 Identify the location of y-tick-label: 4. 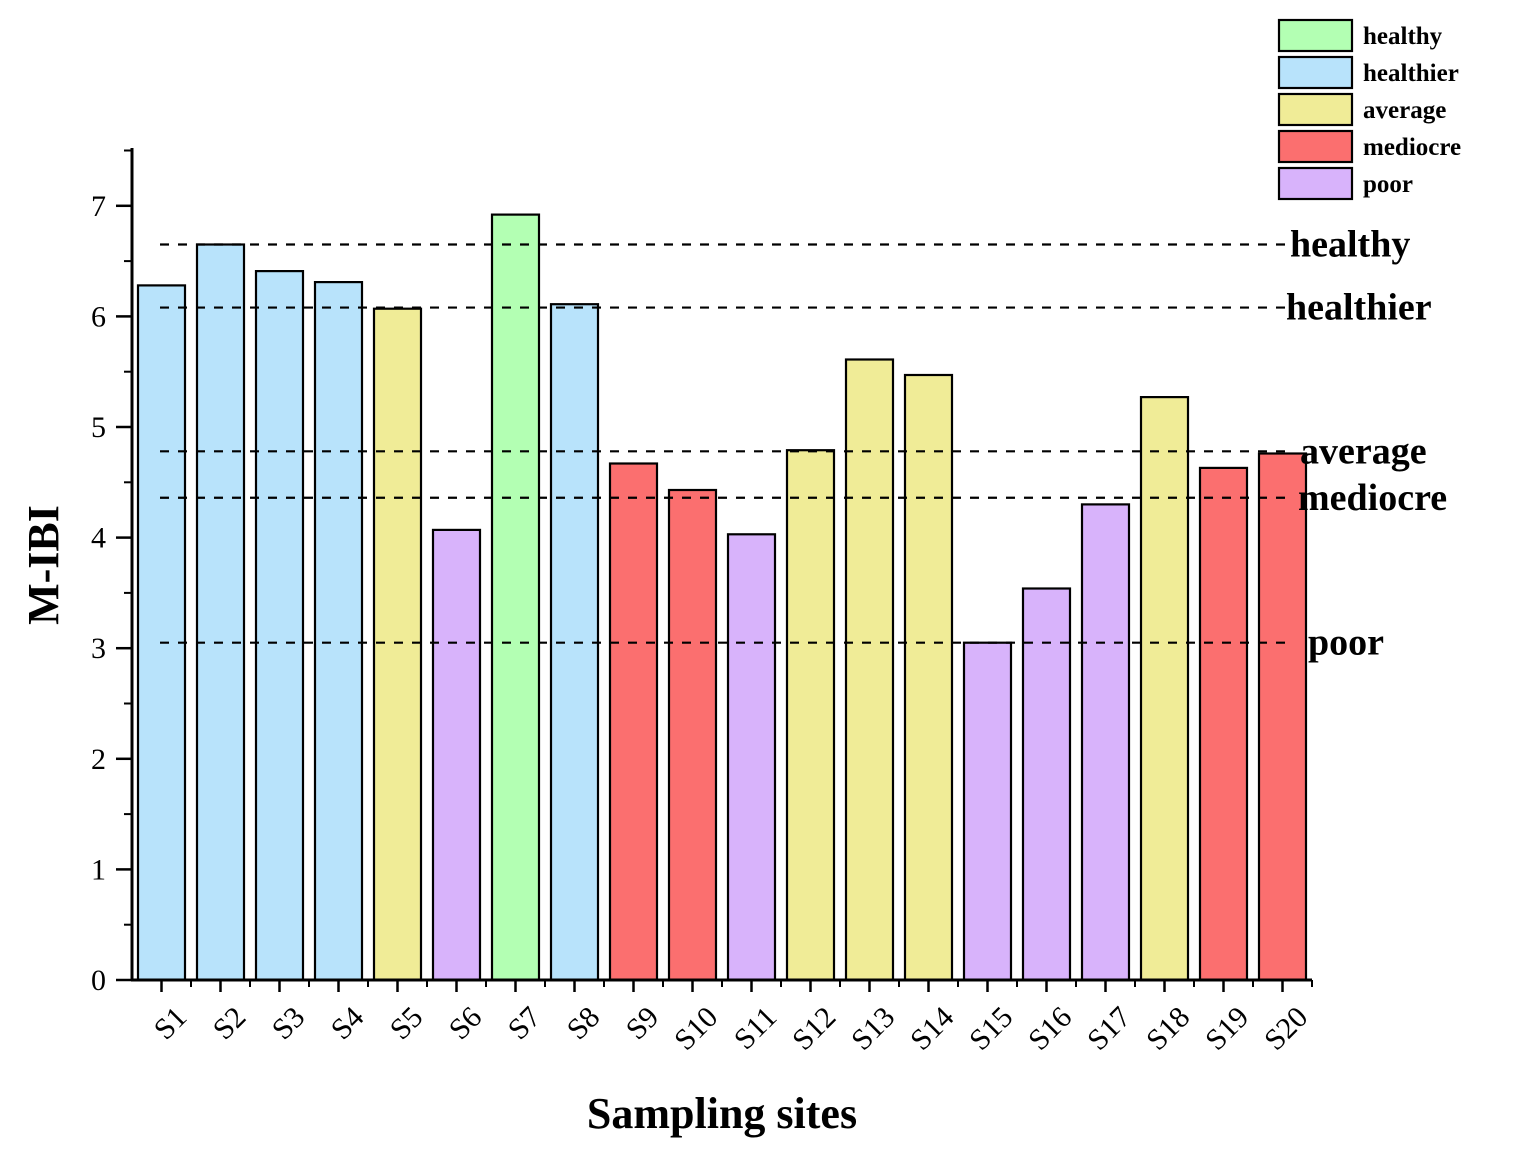
(98, 538).